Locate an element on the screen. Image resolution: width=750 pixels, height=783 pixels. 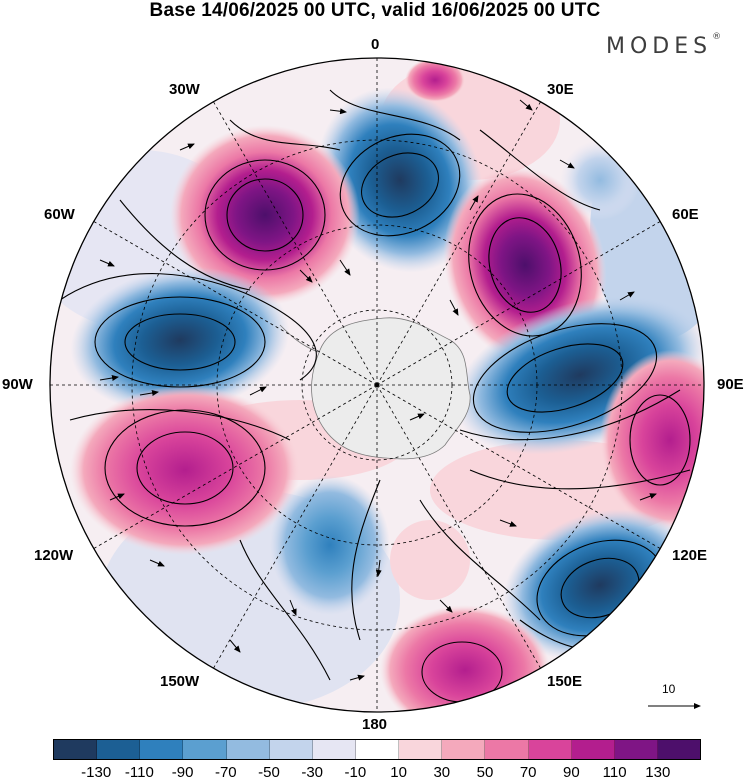
anomaly-weak-low is located at coordinates (600, 180).